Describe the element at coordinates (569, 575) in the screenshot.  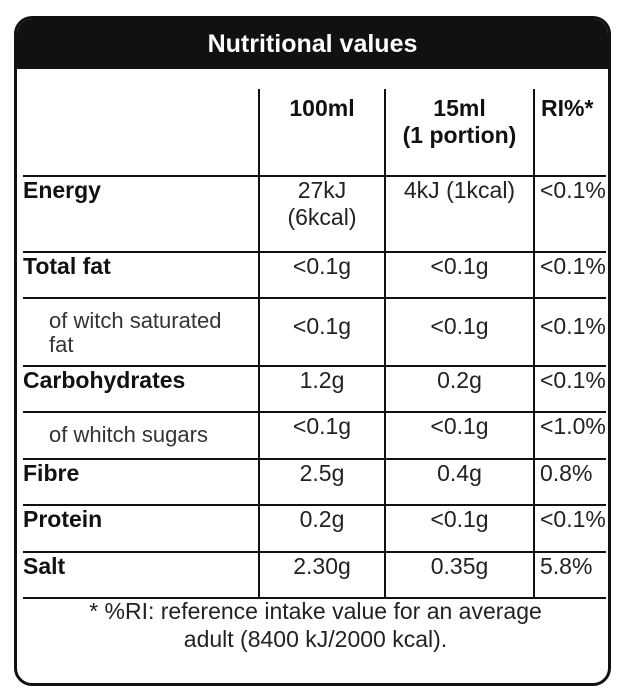
I see `value-ri: 5.8%` at that location.